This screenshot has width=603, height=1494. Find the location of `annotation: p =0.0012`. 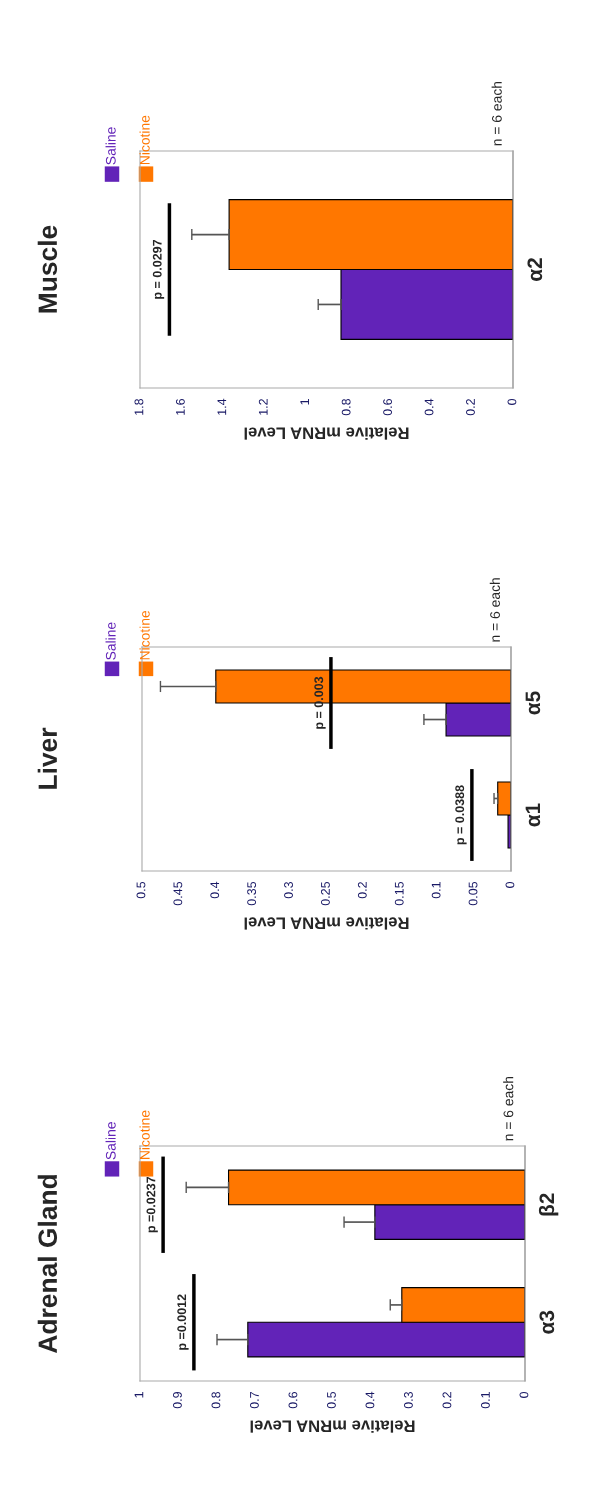

annotation: p =0.0012 is located at coordinates (183, 1322).